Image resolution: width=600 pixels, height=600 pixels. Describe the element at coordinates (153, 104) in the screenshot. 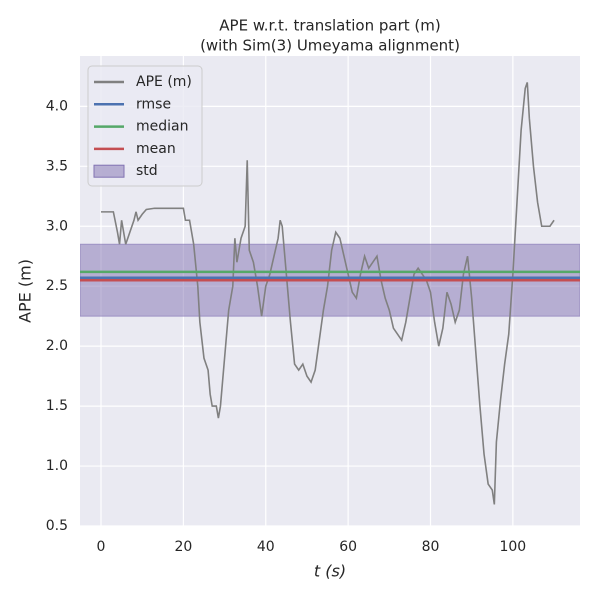

I see `legend-label: rmse` at that location.